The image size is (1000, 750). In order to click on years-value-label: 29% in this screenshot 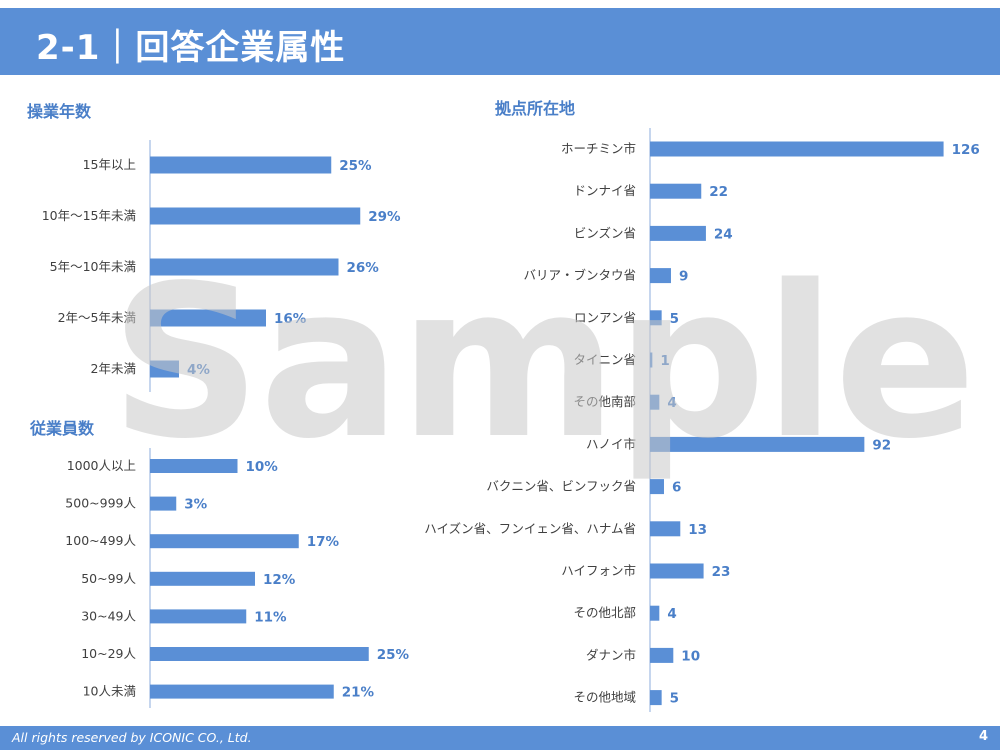, I will do `click(384, 217)`.